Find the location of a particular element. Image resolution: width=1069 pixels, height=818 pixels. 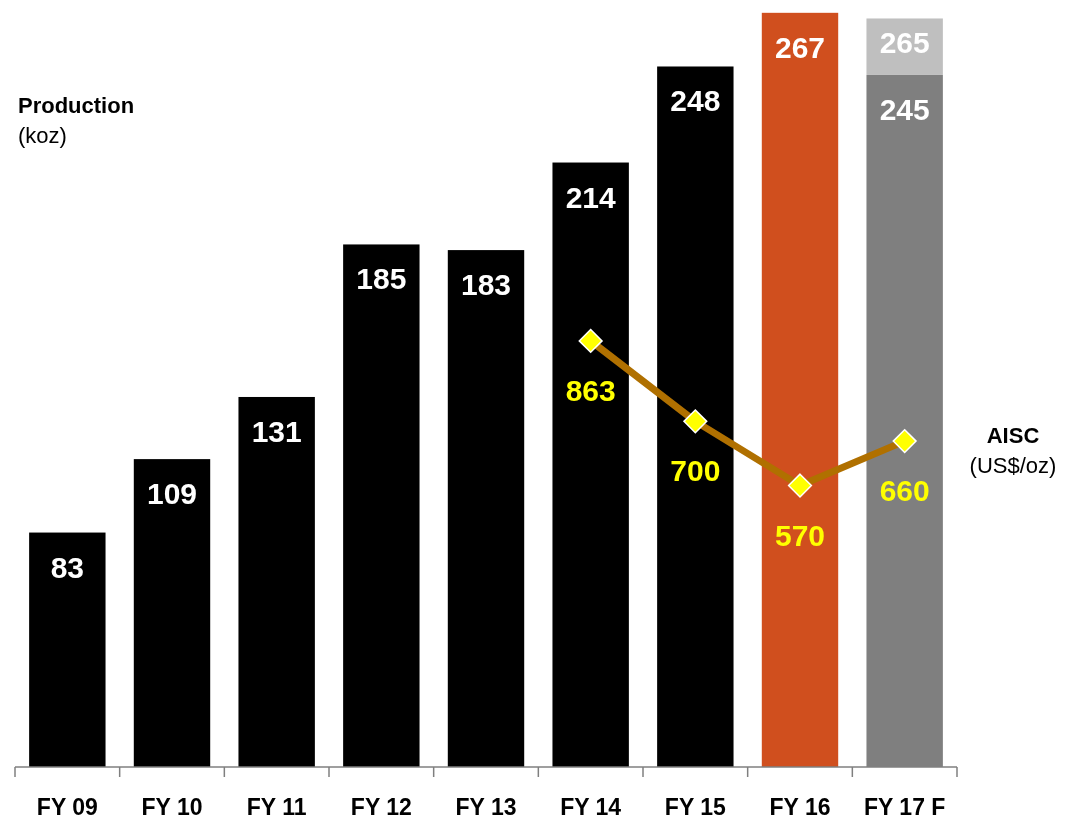

data-label: 214 is located at coordinates (590, 197).